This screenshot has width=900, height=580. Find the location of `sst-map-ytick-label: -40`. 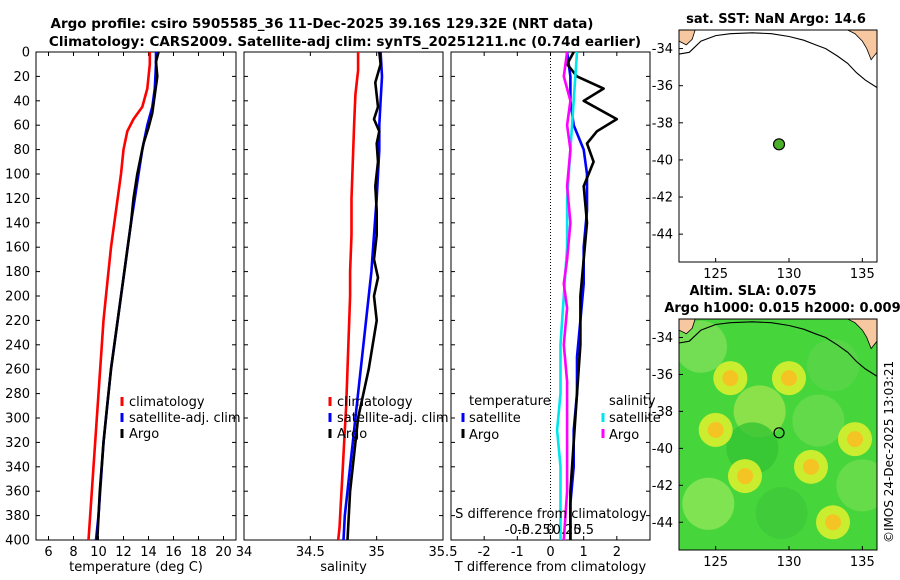

sst-map-ytick-label: -40 is located at coordinates (662, 160).